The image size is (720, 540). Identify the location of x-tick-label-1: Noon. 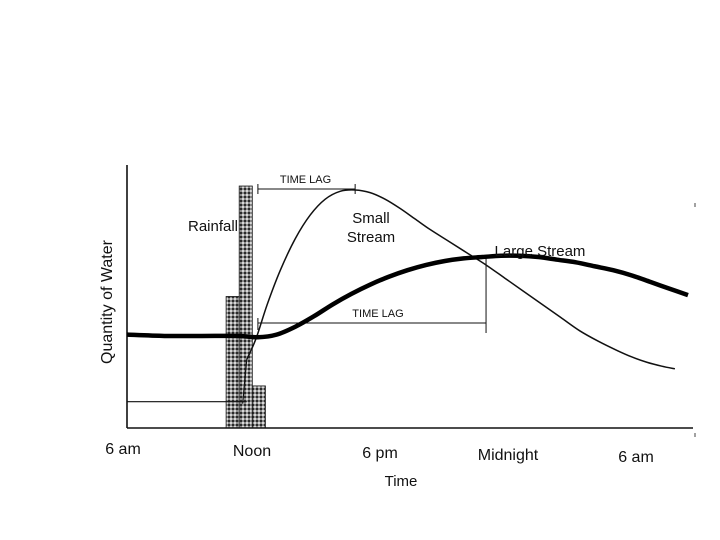
(252, 451).